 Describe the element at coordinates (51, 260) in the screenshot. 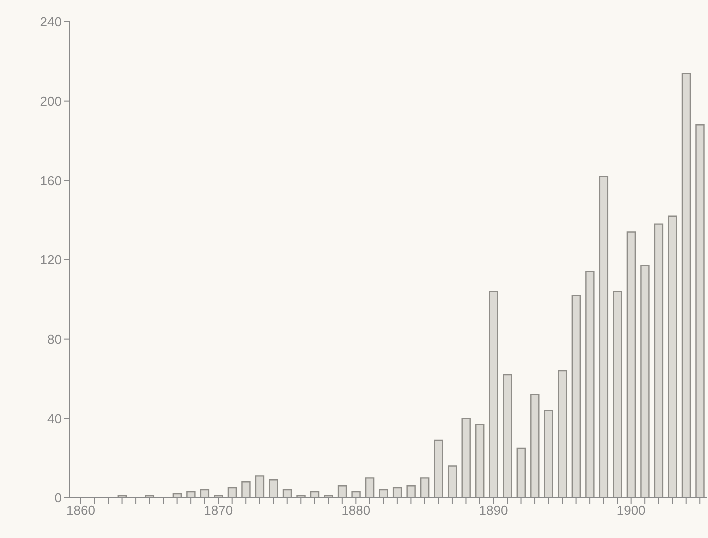

I see `y-tick-label: 120` at that location.